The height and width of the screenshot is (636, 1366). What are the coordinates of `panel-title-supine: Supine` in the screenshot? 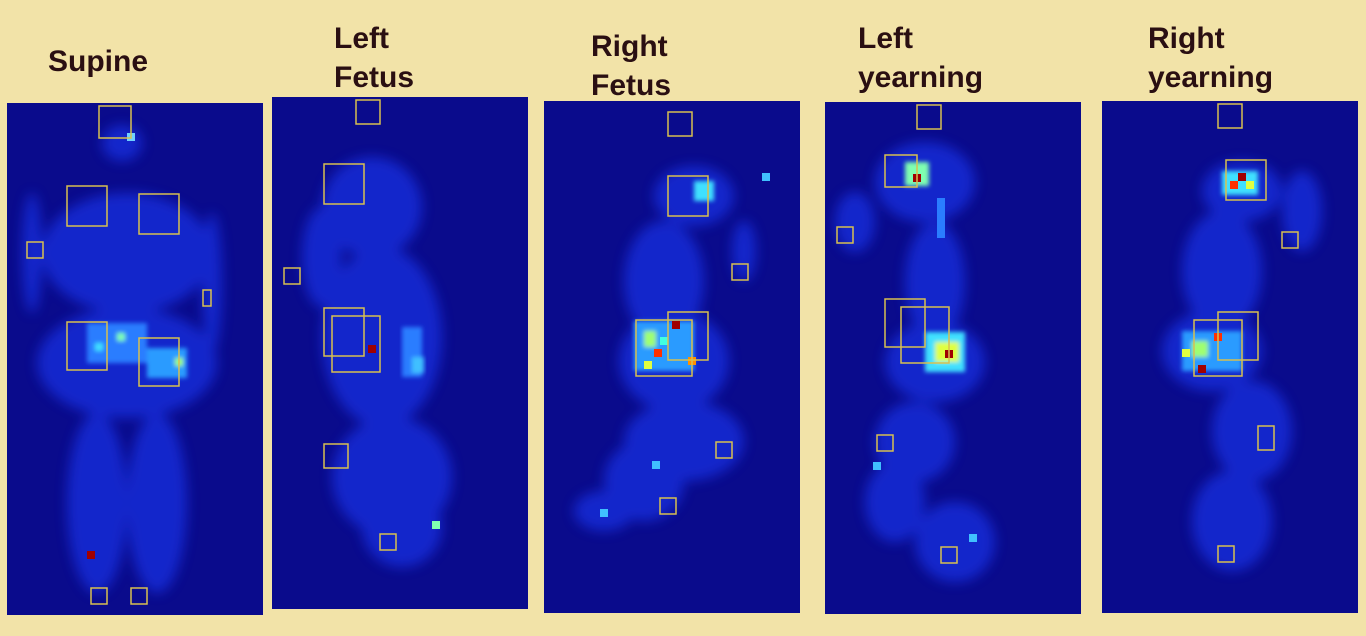 It's located at (98, 61).